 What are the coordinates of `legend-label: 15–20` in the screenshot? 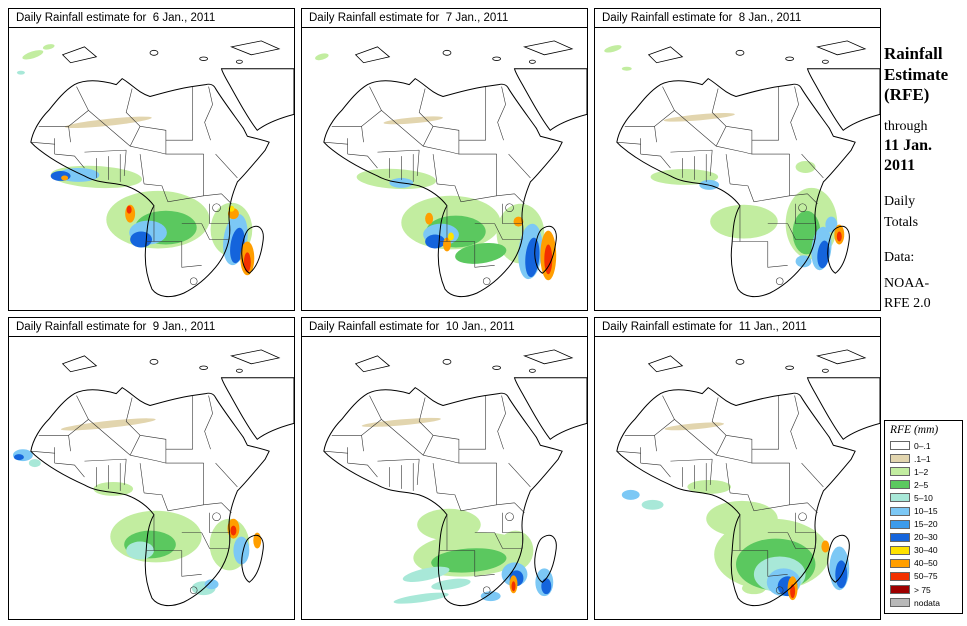 It's located at (926, 524).